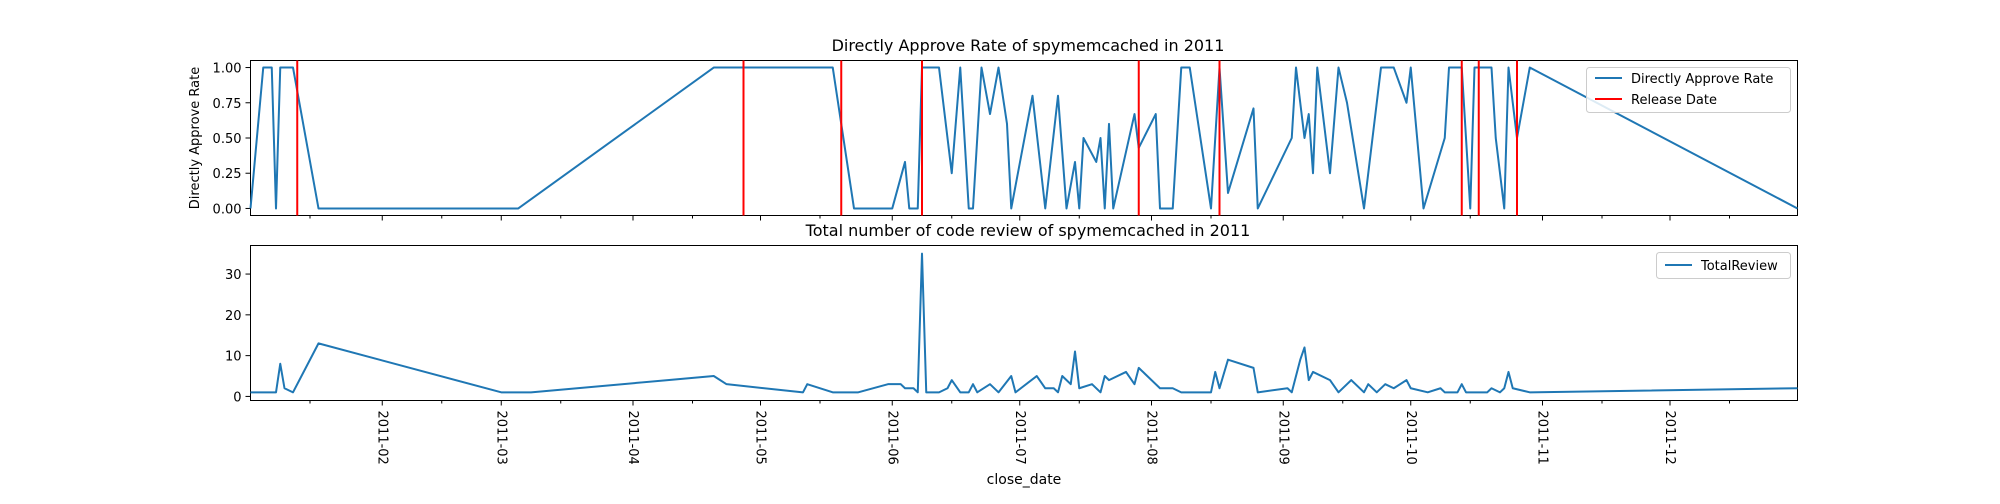  What do you see at coordinates (1410, 438) in the screenshot?
I see `x-tick-label: 2011-10` at bounding box center [1410, 438].